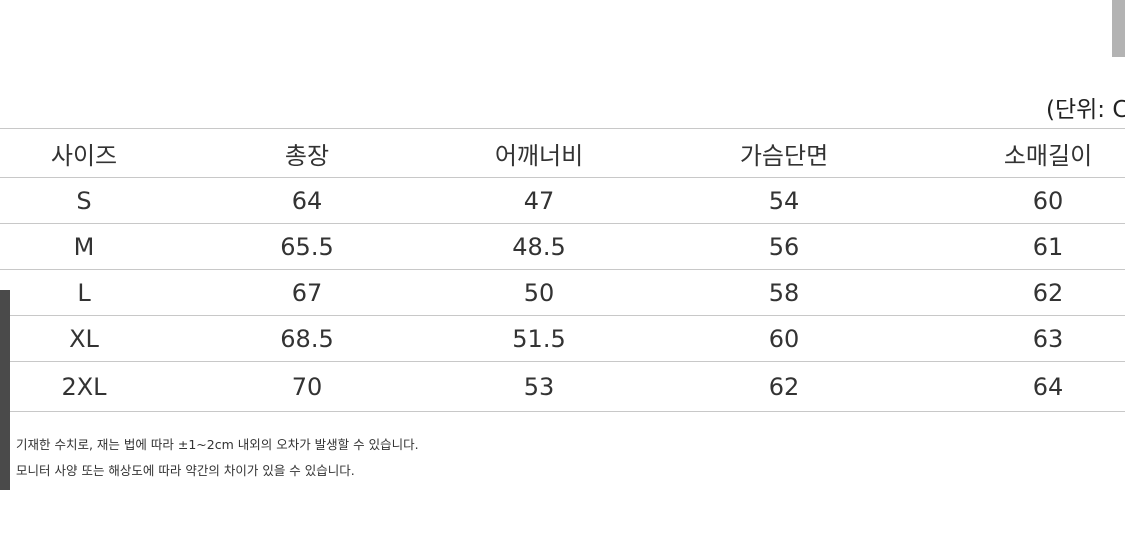 Image resolution: width=1125 pixels, height=558 pixels. I want to click on table-cell: M, so click(84, 246).